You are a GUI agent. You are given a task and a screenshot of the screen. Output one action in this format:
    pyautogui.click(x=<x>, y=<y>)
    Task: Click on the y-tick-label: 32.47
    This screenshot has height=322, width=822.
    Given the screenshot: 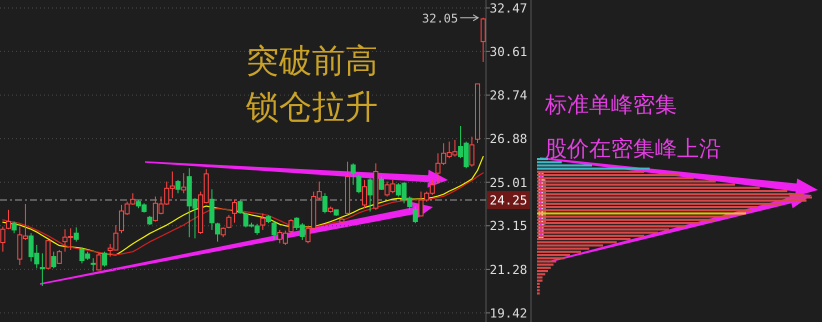 What is the action you would take?
    pyautogui.click(x=509, y=8)
    